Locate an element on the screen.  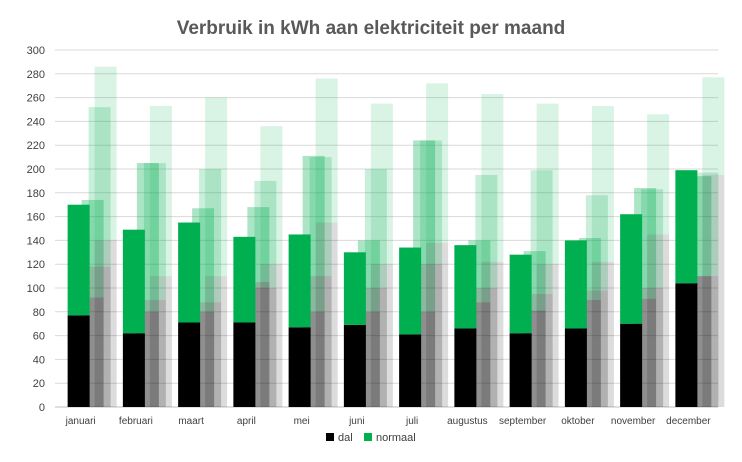
y-tick-label: 300 is located at coordinates (36, 51).